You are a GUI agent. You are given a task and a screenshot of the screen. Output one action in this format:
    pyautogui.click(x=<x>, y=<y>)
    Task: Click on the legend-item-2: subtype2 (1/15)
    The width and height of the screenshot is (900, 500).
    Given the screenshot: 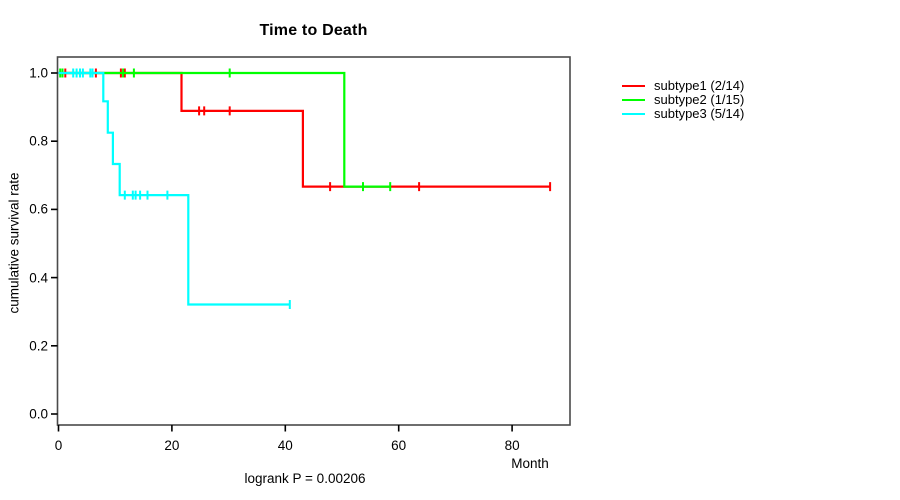 What is the action you would take?
    pyautogui.click(x=683, y=99)
    